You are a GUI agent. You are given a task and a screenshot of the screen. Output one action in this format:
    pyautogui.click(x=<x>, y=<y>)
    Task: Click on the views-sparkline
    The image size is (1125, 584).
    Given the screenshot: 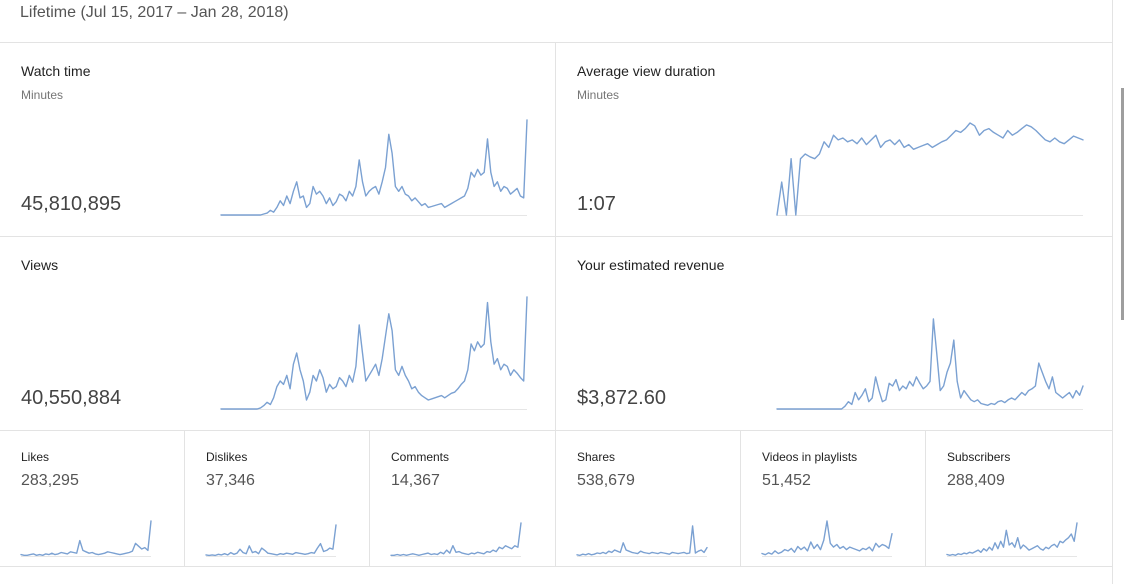 What is the action you would take?
    pyautogui.click(x=374, y=353)
    